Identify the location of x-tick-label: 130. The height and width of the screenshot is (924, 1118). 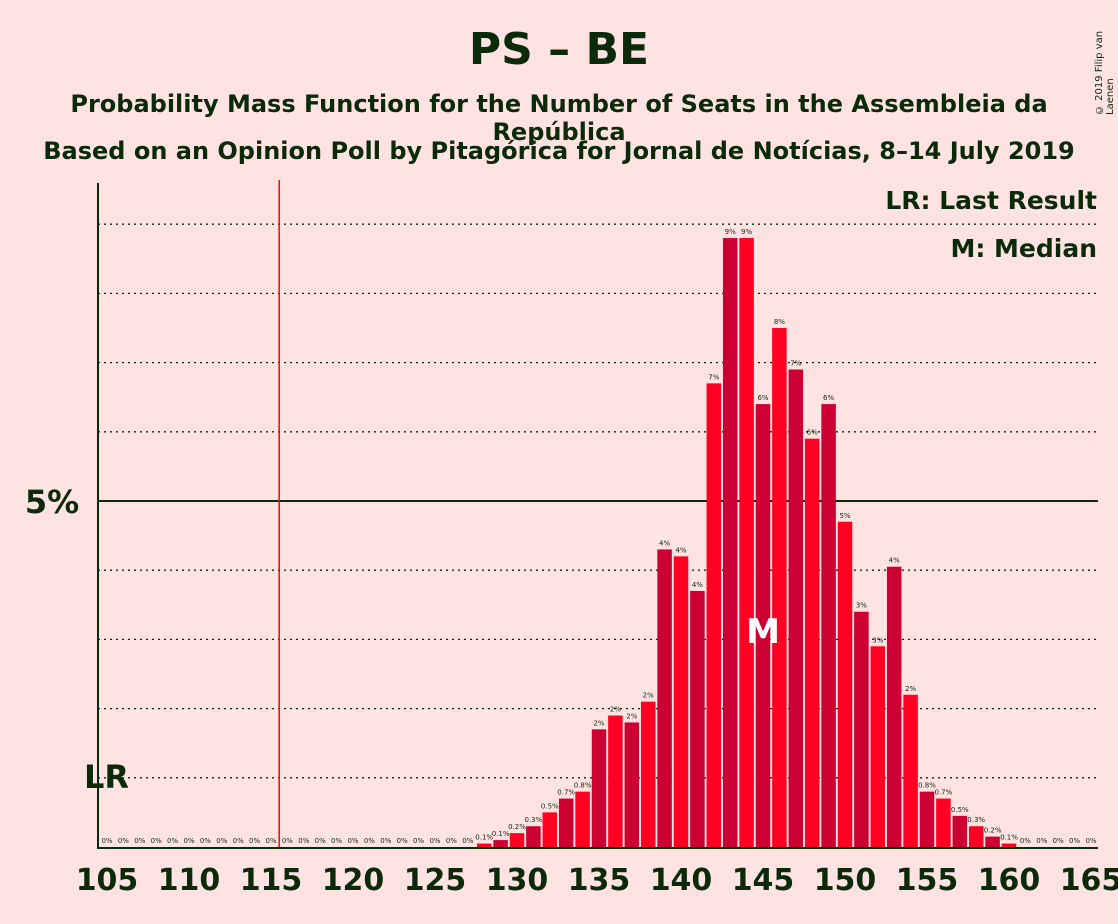
(517, 880).